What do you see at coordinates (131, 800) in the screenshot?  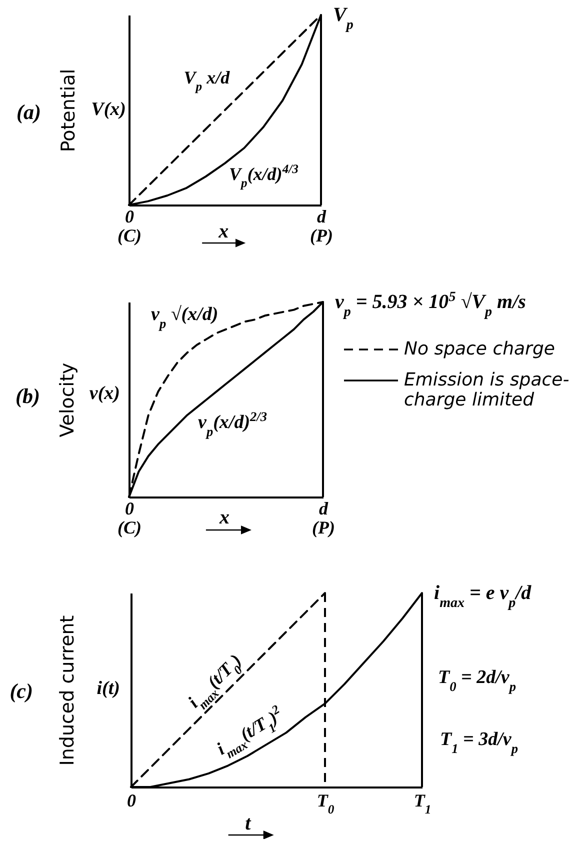 I see `x-tick-label: 0` at bounding box center [131, 800].